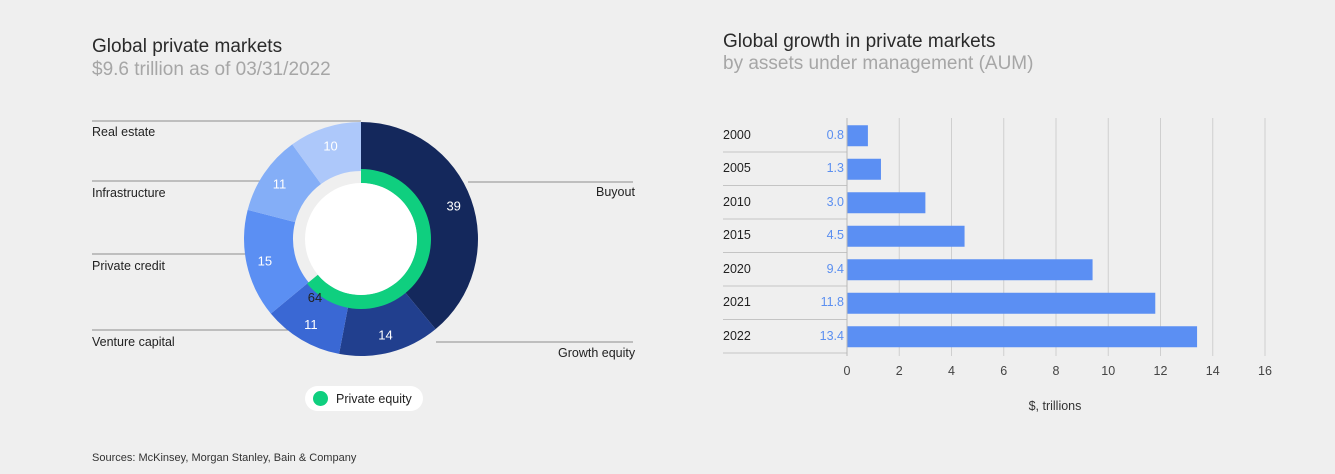  Describe the element at coordinates (265, 260) in the screenshot. I see `donut-value-private-credit: 15` at that location.